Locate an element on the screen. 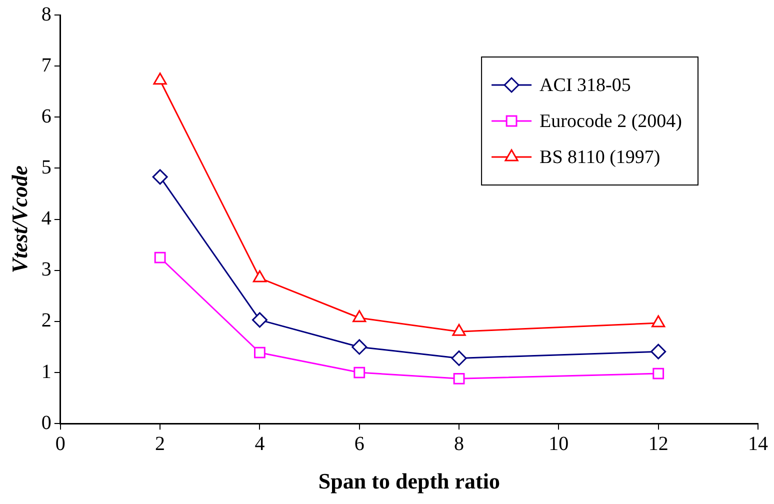  x-tick-label: 12 is located at coordinates (658, 443).